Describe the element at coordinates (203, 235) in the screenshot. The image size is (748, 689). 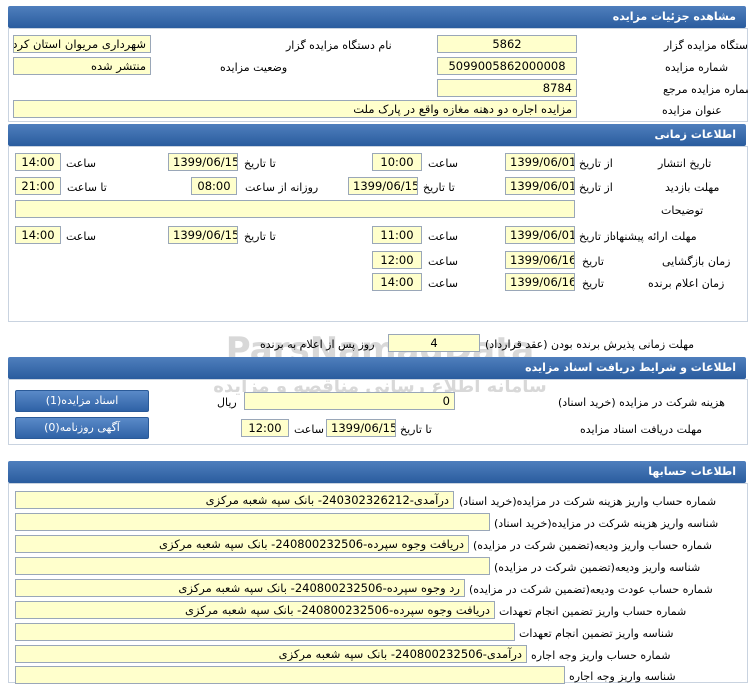
I see `offer-to-date-field: 1399/06/15` at that location.